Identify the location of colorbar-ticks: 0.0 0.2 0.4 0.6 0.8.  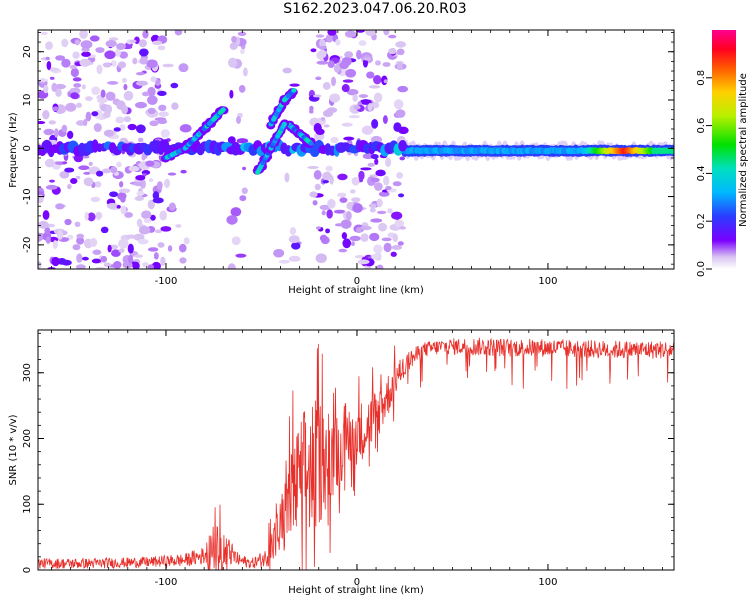
(704, 173).